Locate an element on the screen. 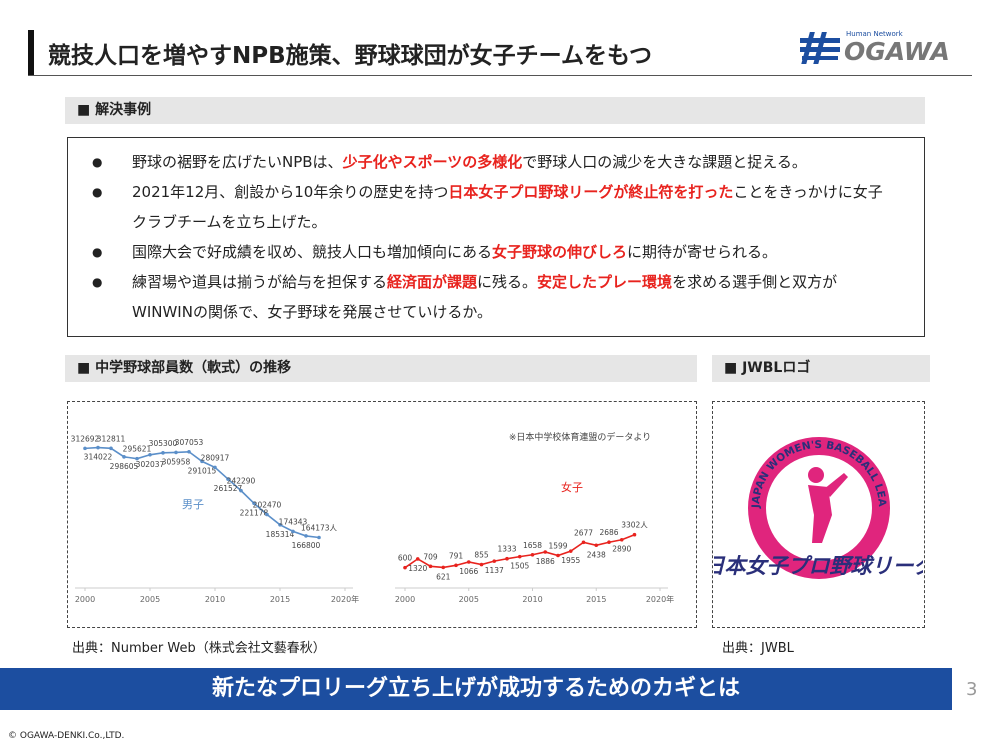  copyright: © OGAWA-DENKI.Co.,LTD. is located at coordinates (66, 736).